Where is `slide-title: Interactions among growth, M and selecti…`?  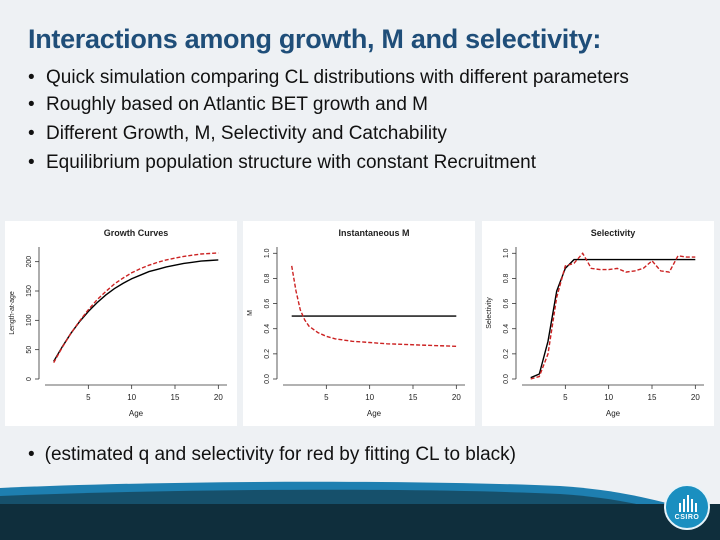
slide-title: Interactions among growth, M and selecti… is located at coordinates (315, 39).